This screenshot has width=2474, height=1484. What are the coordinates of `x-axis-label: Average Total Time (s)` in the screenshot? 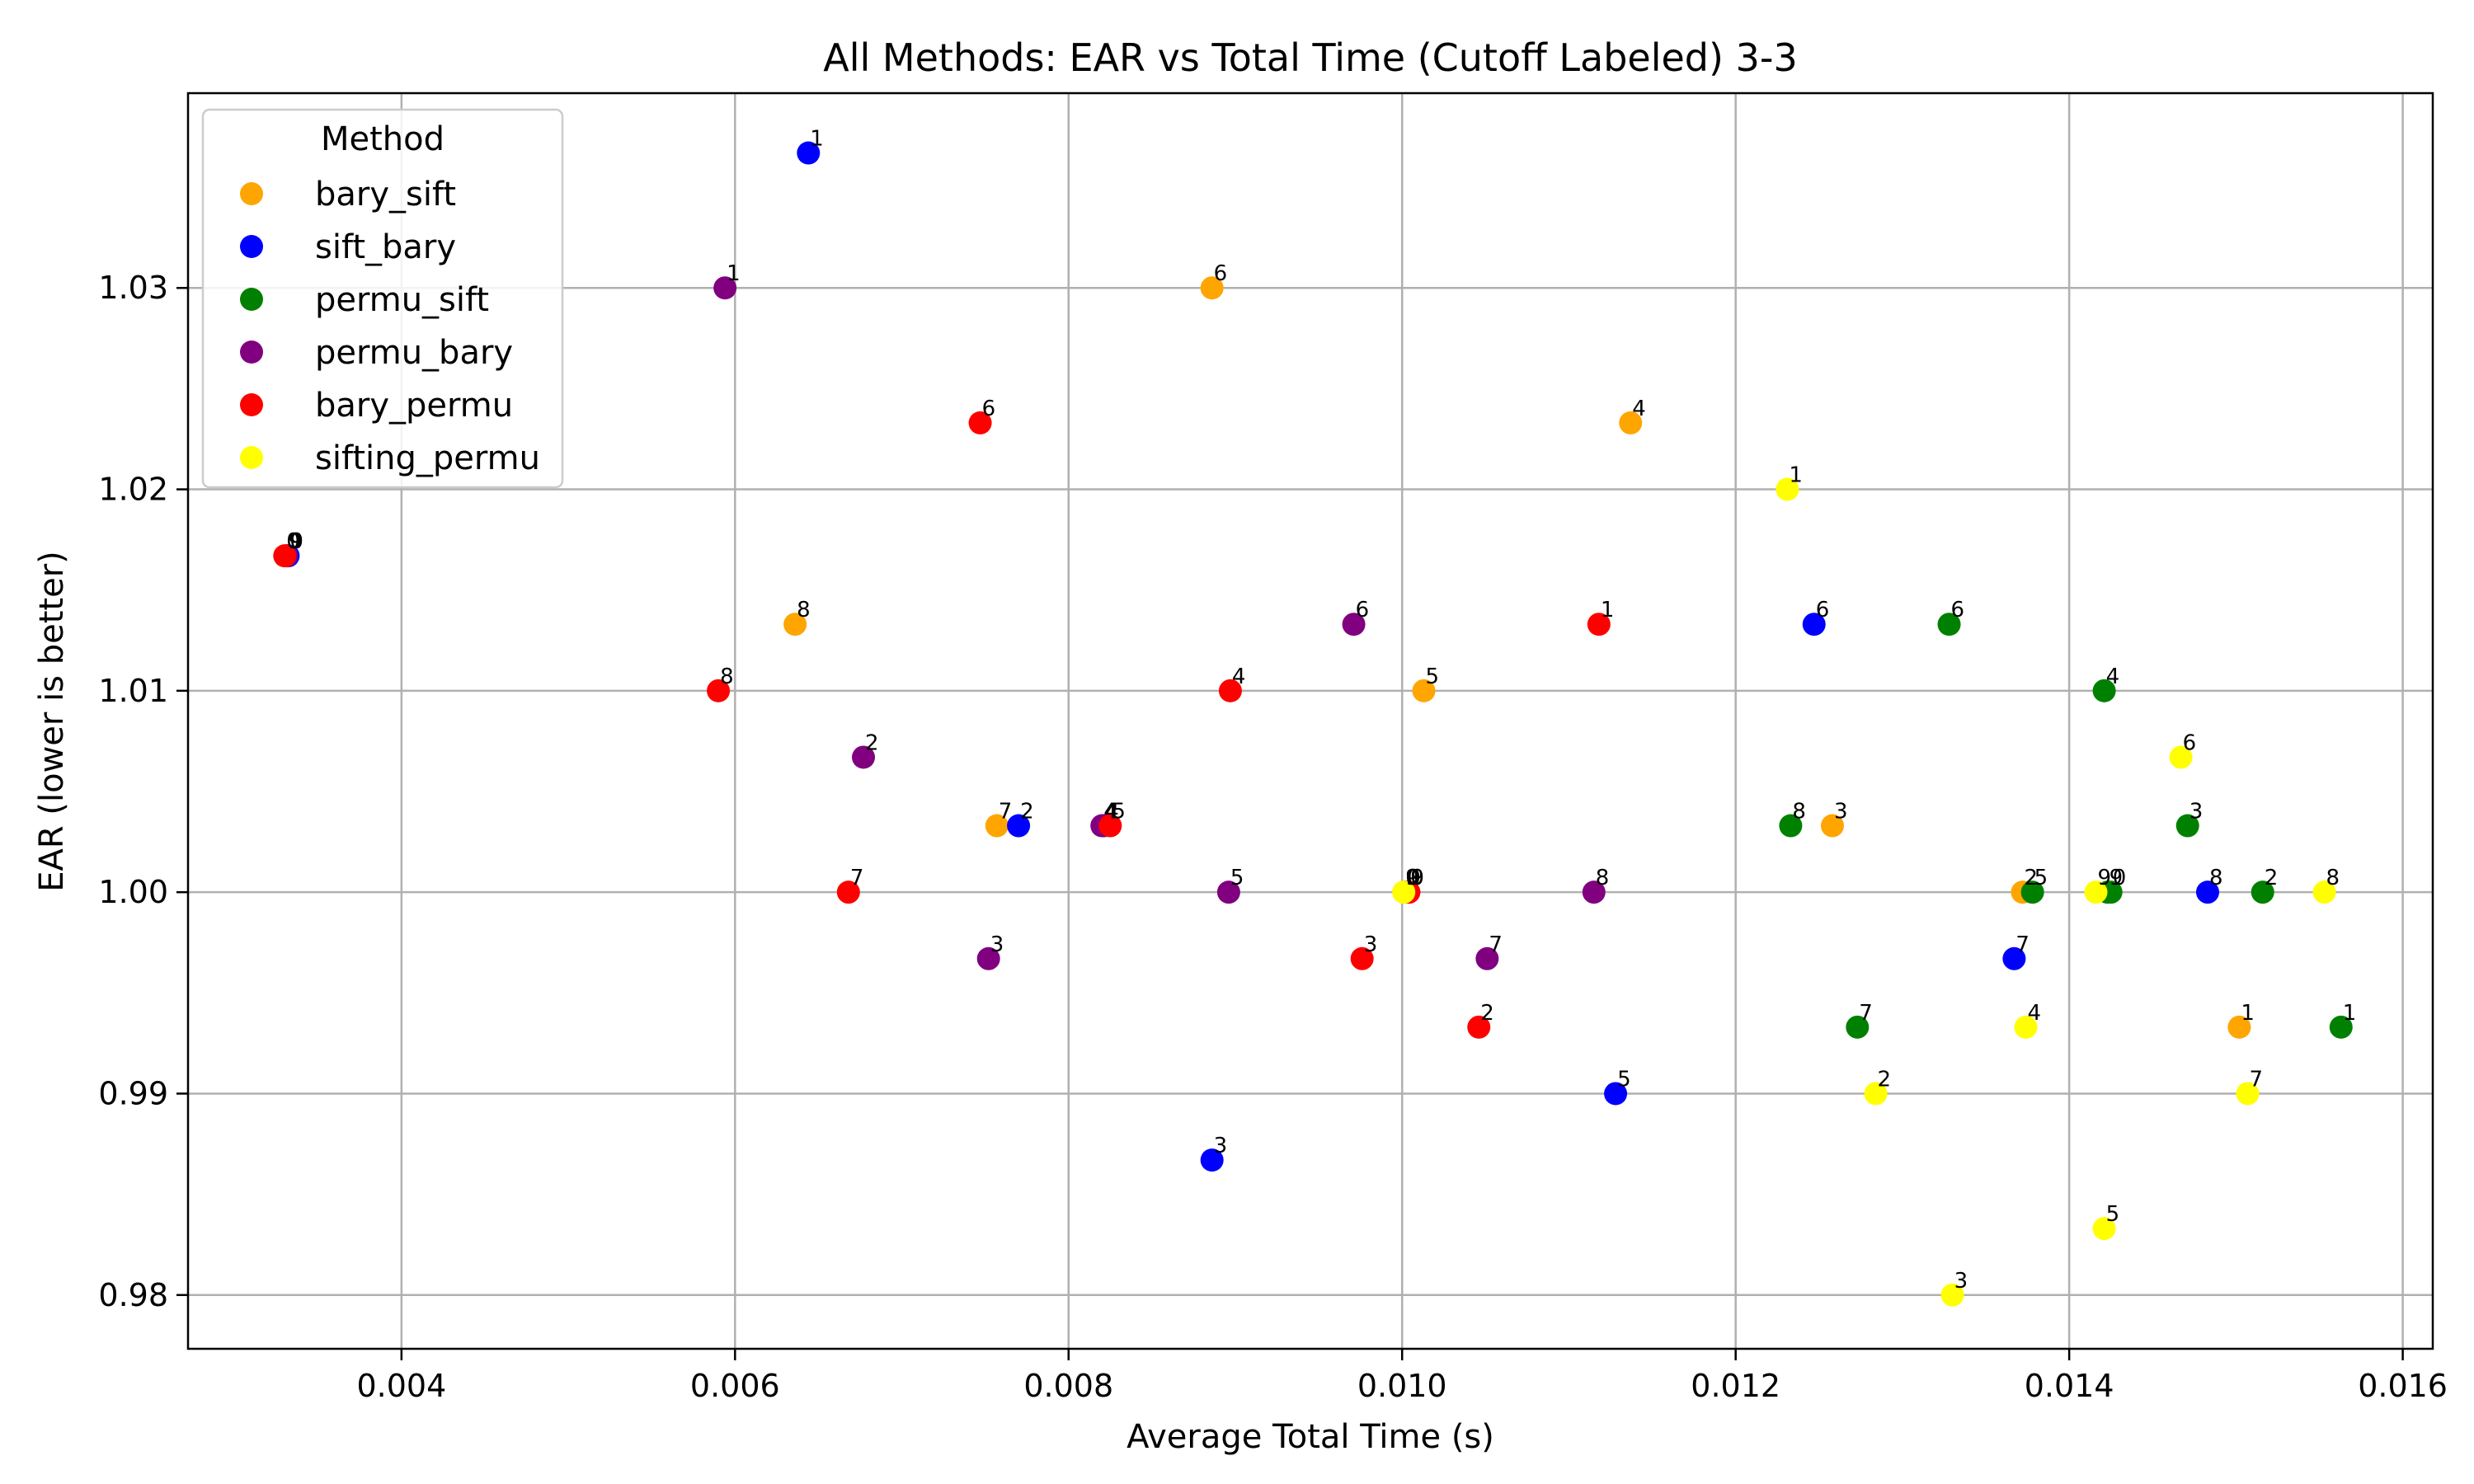 It's located at (1310, 1437).